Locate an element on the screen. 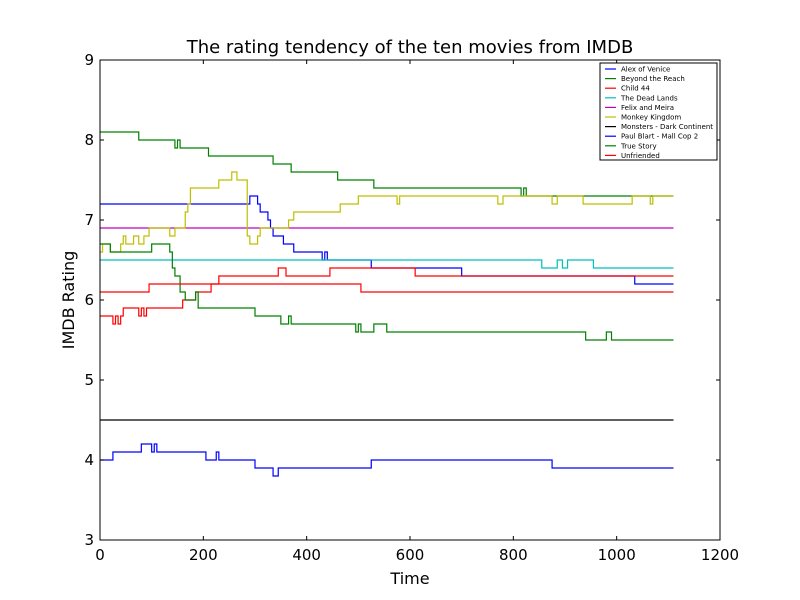 This screenshot has width=800, height=600. x-tick-label: 800 is located at coordinates (513, 555).